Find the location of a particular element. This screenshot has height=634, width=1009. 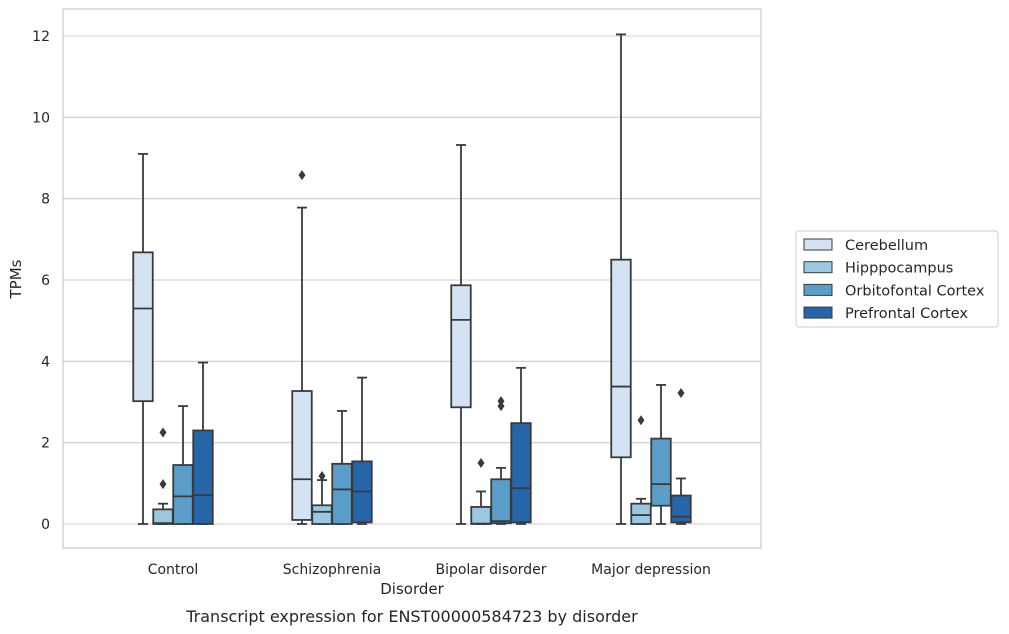

y-tick-label: 12 is located at coordinates (41, 37).